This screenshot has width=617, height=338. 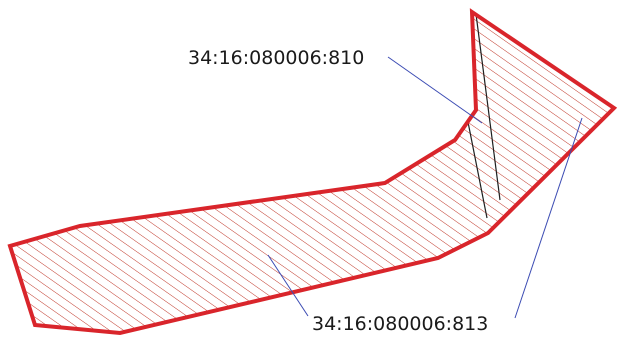 What do you see at coordinates (477, 170) in the screenshot?
I see `inner-boundary-810-east` at bounding box center [477, 170].